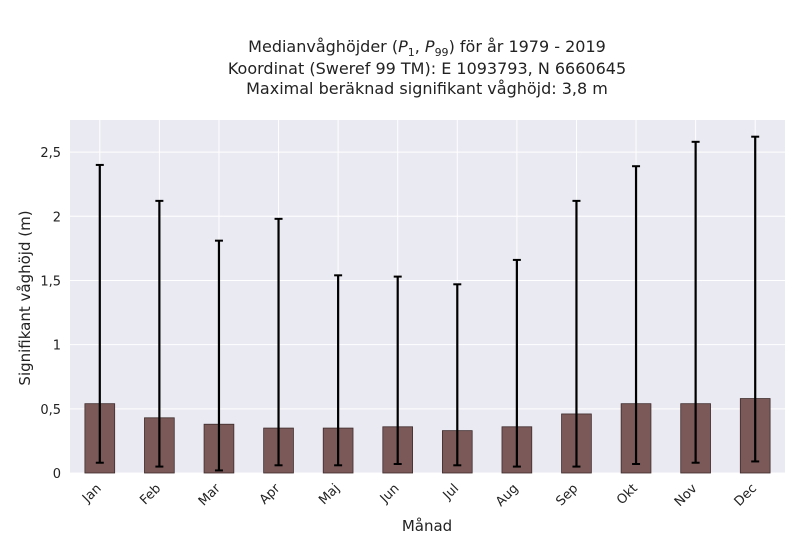 The image size is (800, 550). Describe the element at coordinates (507, 495) in the screenshot. I see `x-tick-label-aug: Aug` at that location.